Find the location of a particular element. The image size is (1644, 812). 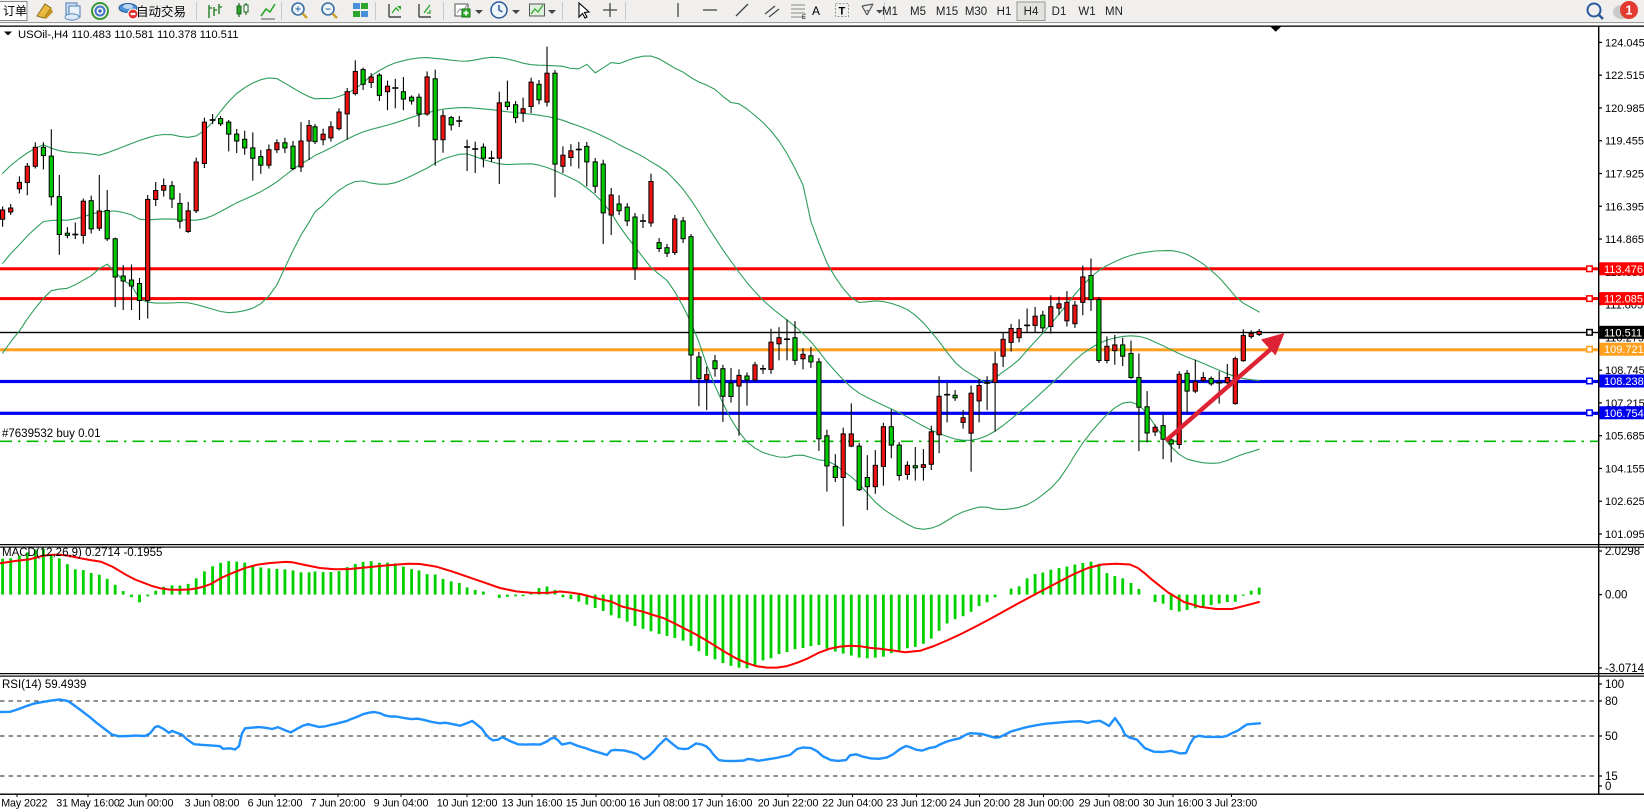

svg-text: 15 Jun 00:00 is located at coordinates (596, 804).